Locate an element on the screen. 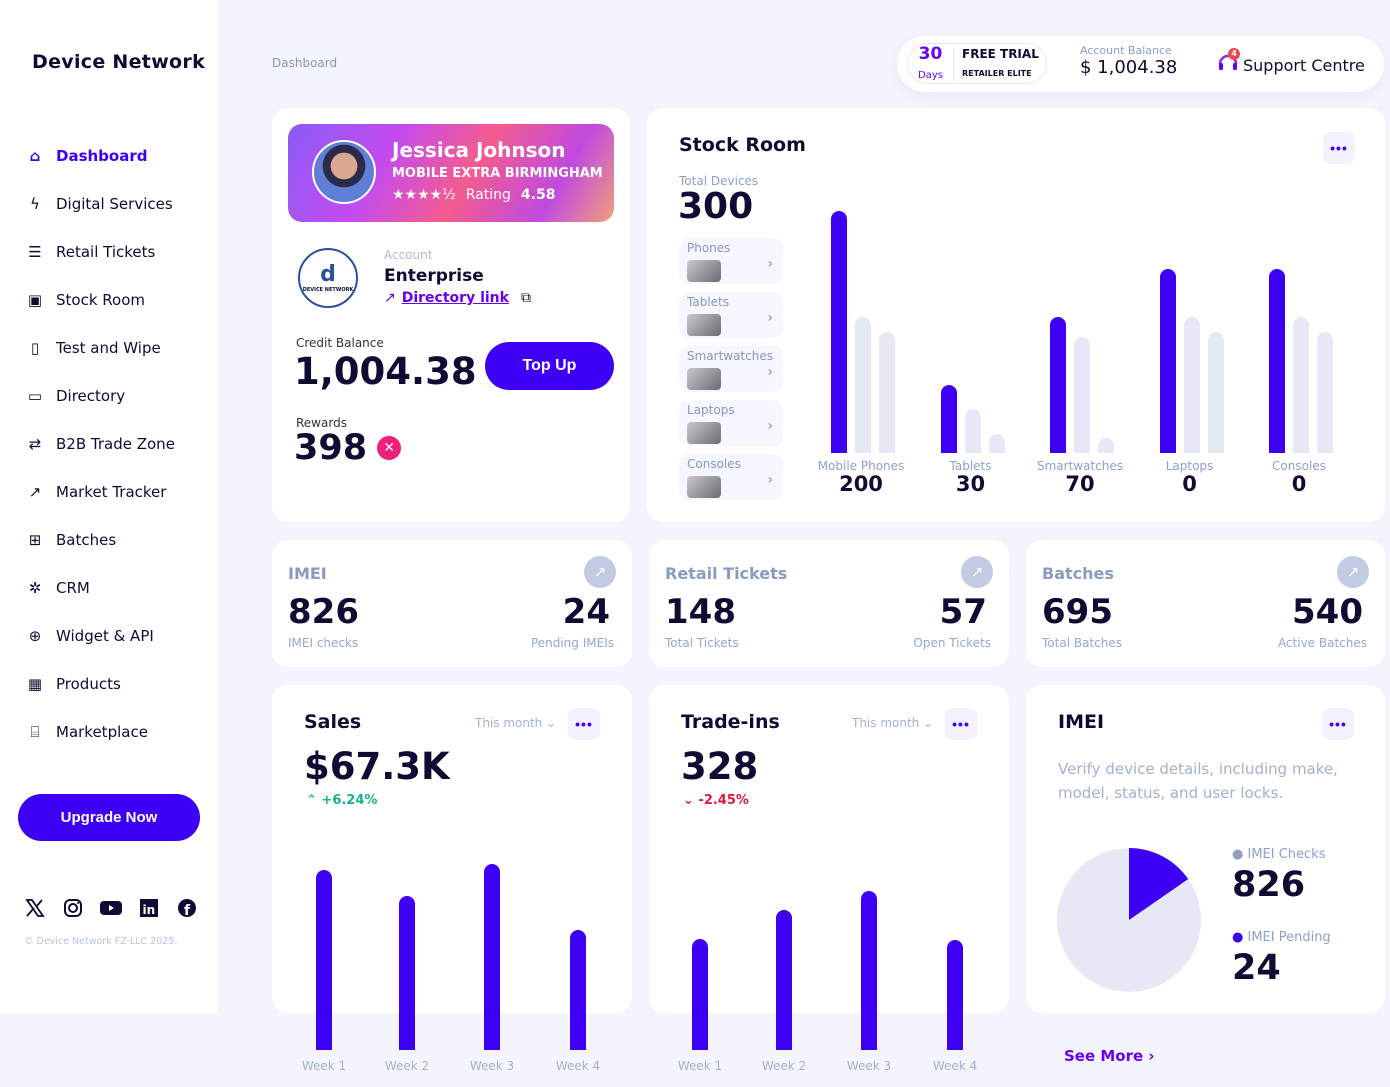 This screenshot has height=1087, width=1390. pie-slice-pending is located at coordinates (1159, 884).